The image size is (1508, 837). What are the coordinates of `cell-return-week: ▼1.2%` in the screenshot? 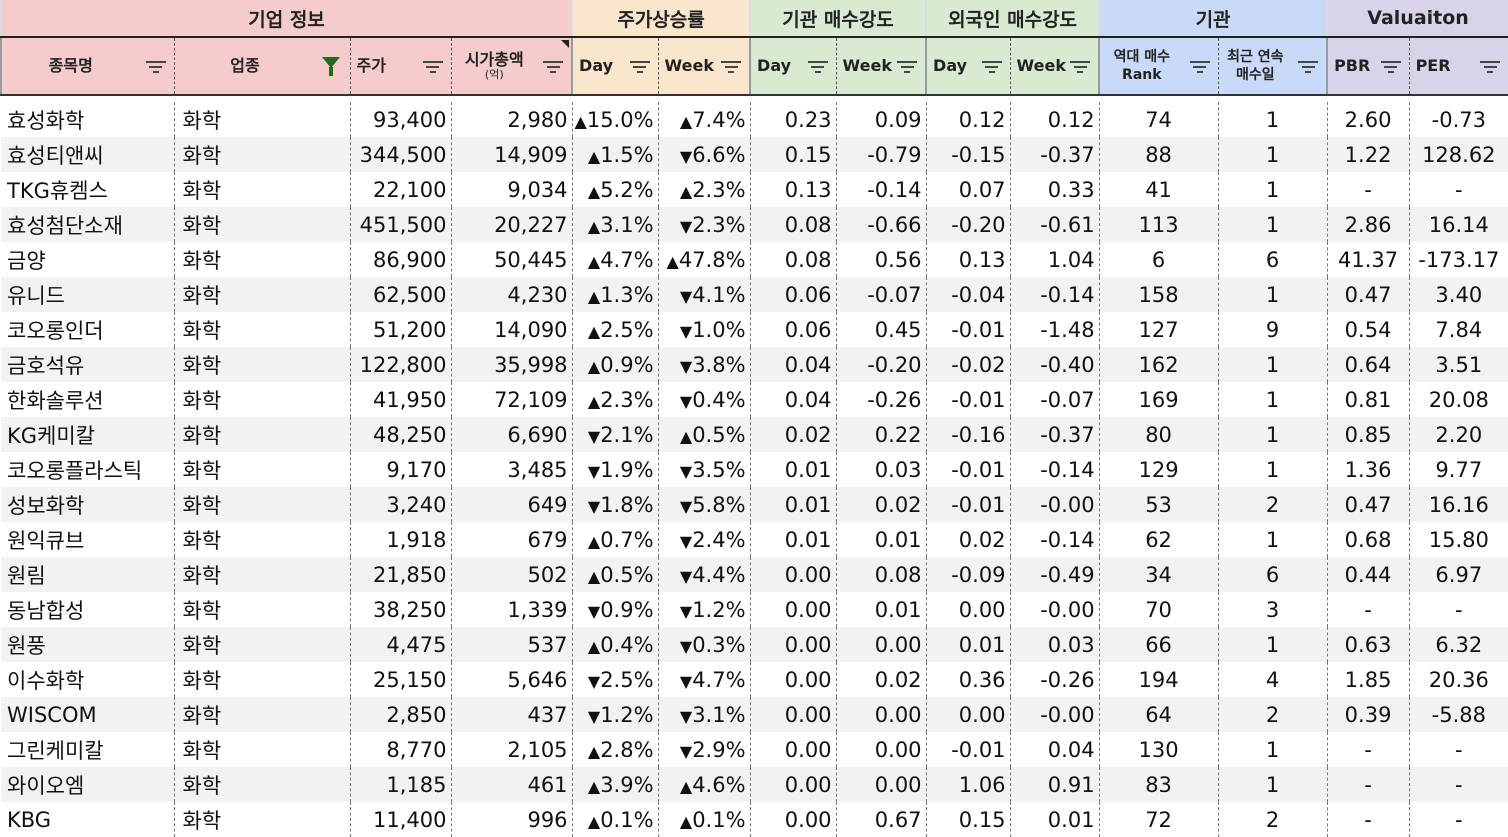 It's located at (704, 609).